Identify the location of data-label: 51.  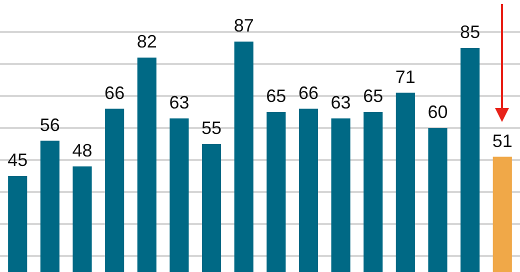
(502, 140).